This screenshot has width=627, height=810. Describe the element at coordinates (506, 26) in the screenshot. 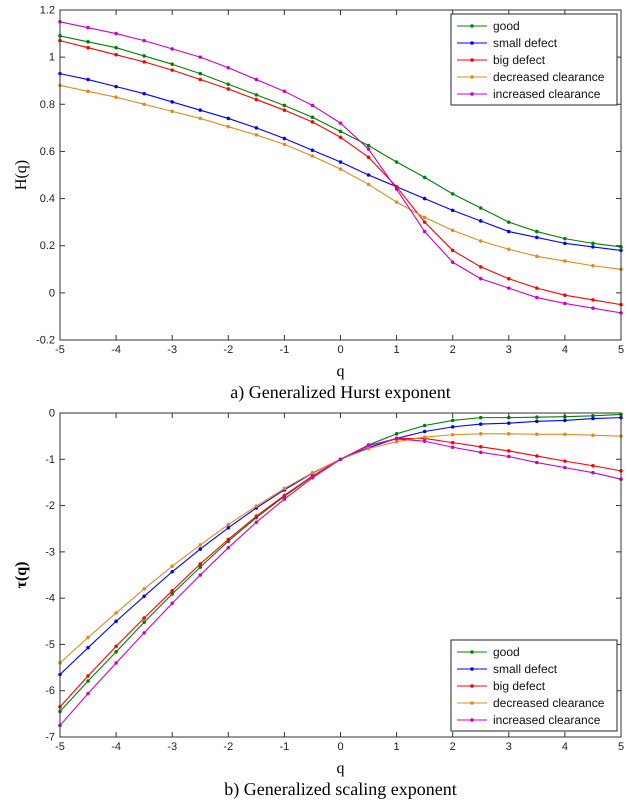

I see `legend-label: good` at that location.